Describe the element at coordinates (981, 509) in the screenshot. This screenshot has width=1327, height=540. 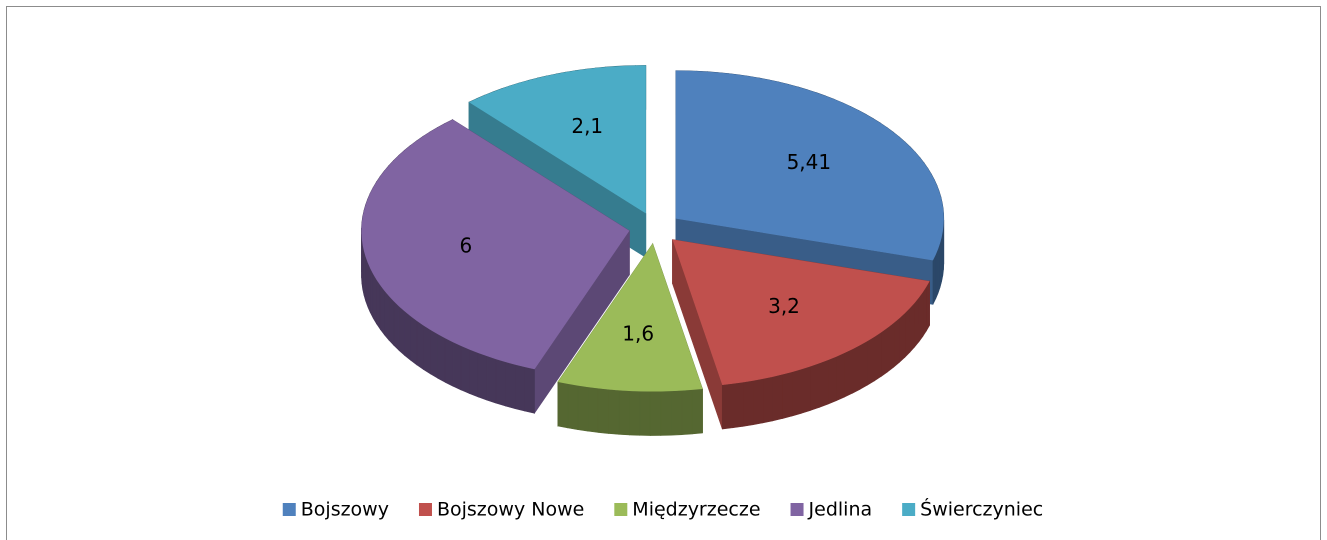
I see `legend-label: Świerczyniec` at that location.